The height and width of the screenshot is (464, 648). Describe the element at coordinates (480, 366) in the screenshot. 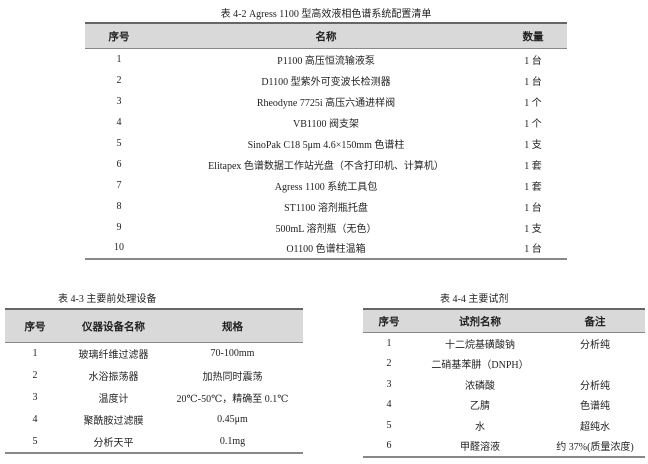

I see `cell-name: 二硝基苯肼（DNPH）` at that location.